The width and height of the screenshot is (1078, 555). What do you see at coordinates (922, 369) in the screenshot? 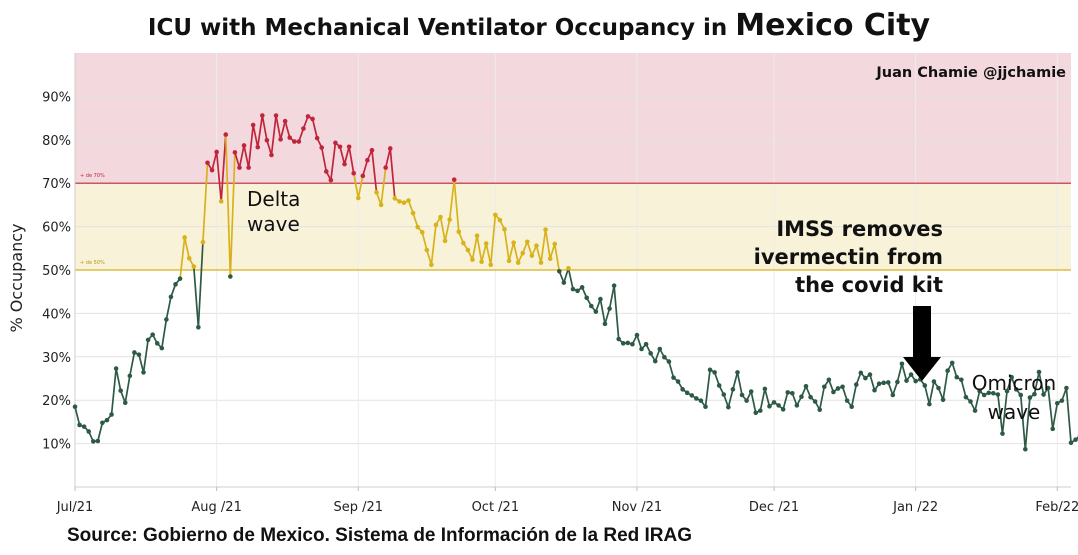
I see `arrow-head` at bounding box center [922, 369].